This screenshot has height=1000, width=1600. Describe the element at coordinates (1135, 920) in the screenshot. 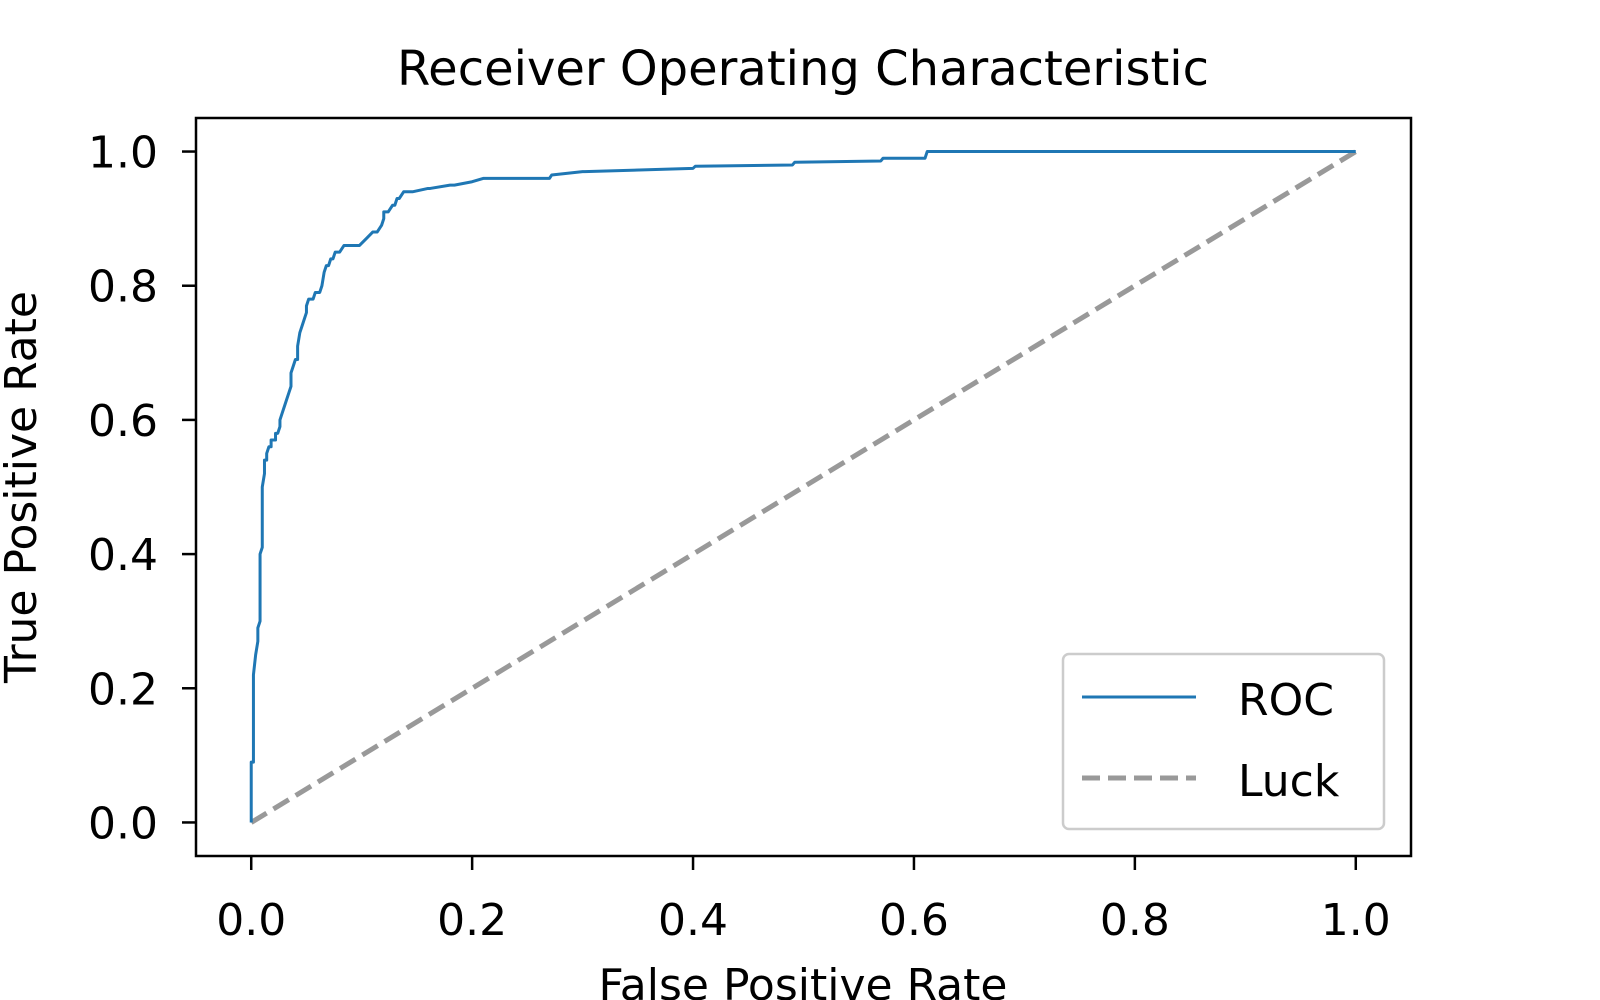

I see `x-tick-label: 0.8` at that location.